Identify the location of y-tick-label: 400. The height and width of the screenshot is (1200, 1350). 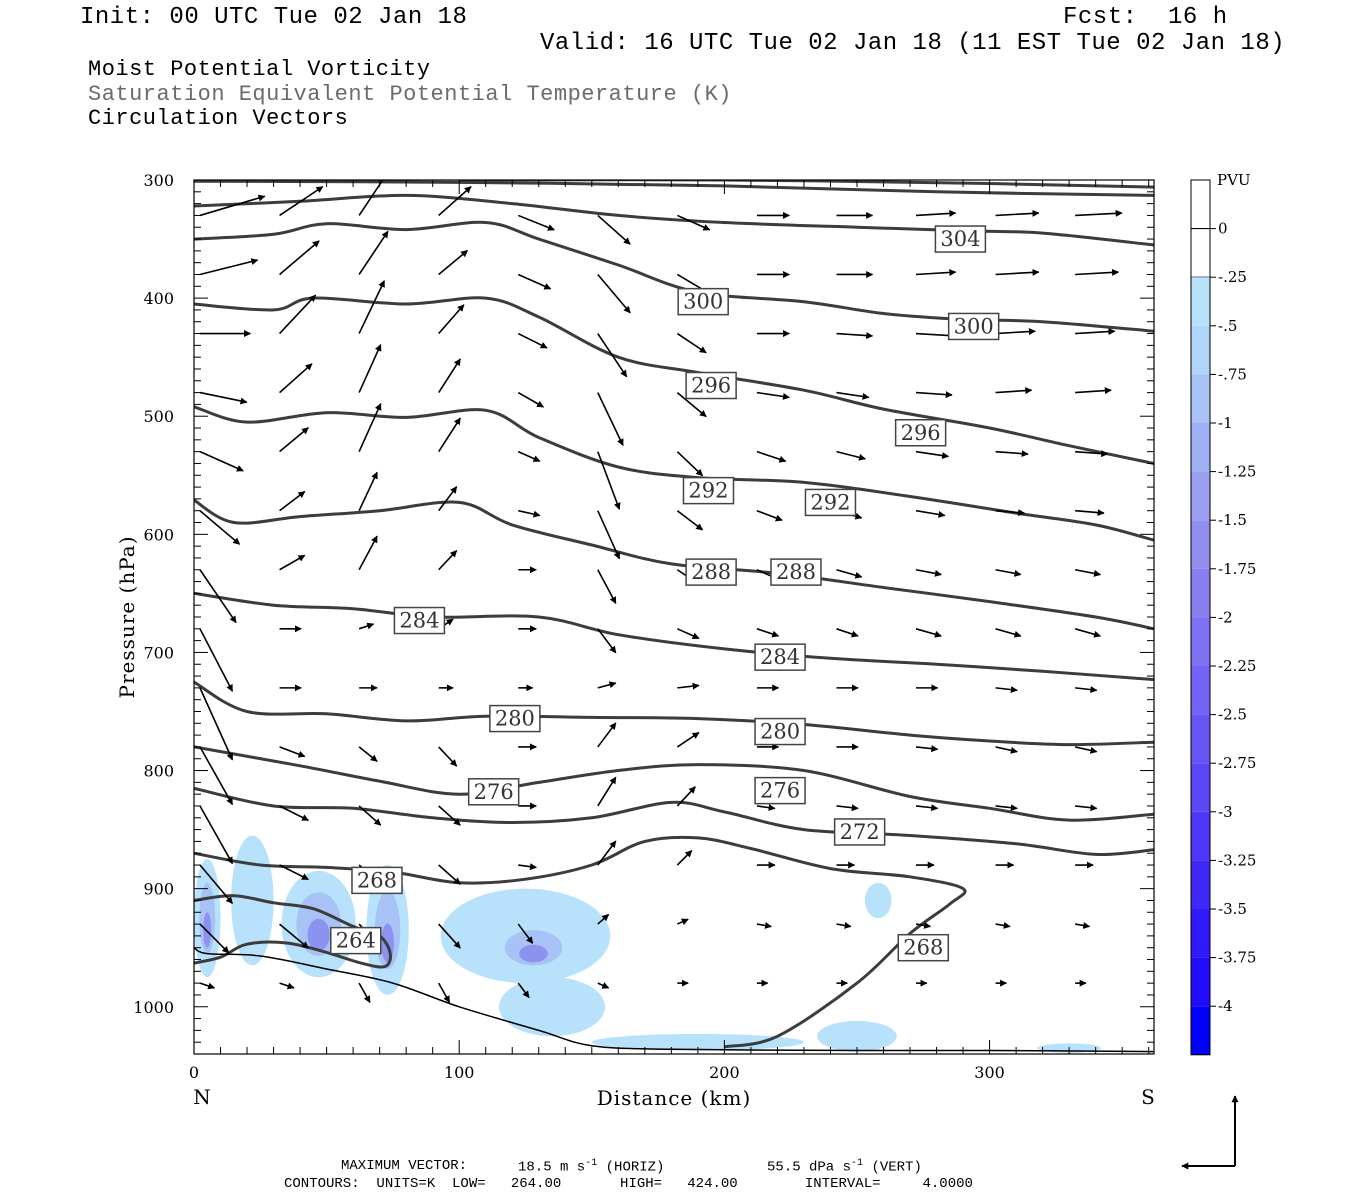
(158, 298).